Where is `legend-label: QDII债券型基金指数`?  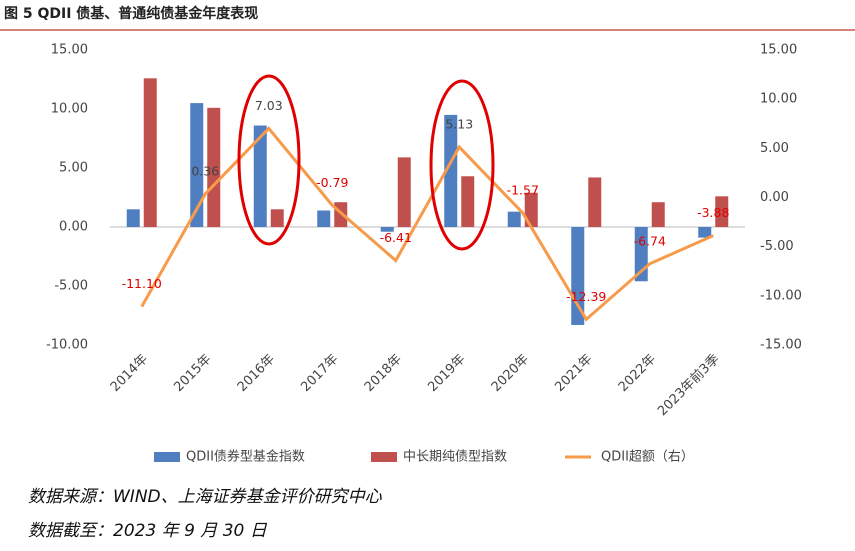
legend-label: QDII债券型基金指数 is located at coordinates (245, 457).